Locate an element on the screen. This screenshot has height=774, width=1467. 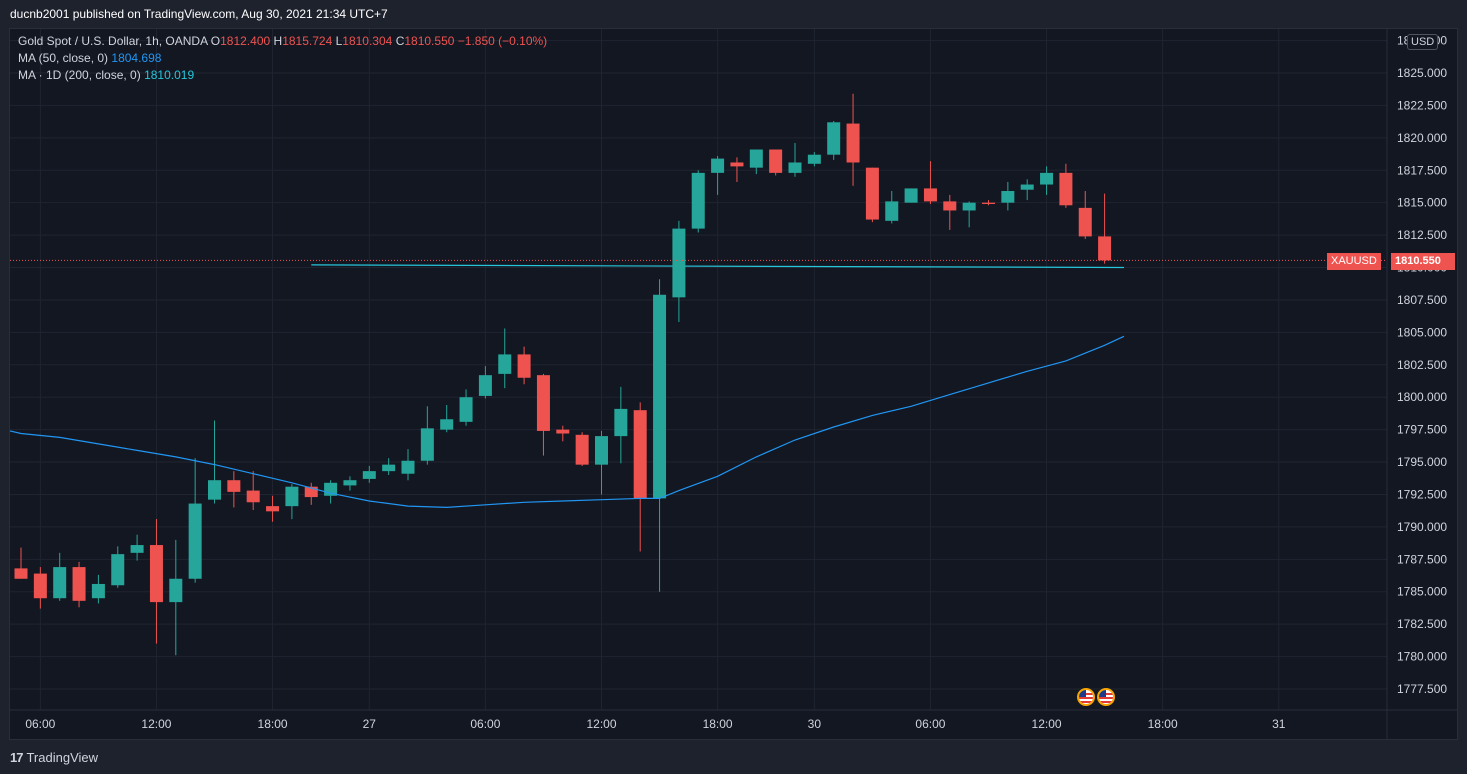
footer-bar: 17 TradingView is located at coordinates (733, 758).